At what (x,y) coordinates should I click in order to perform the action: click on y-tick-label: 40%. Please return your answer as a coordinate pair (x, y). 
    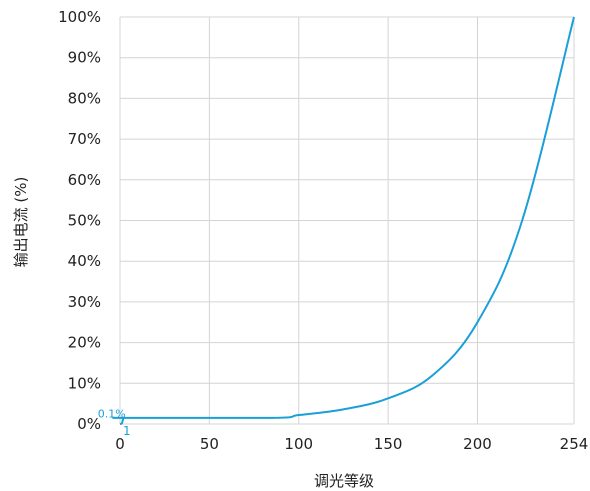
    Looking at the image, I should click on (84, 261).